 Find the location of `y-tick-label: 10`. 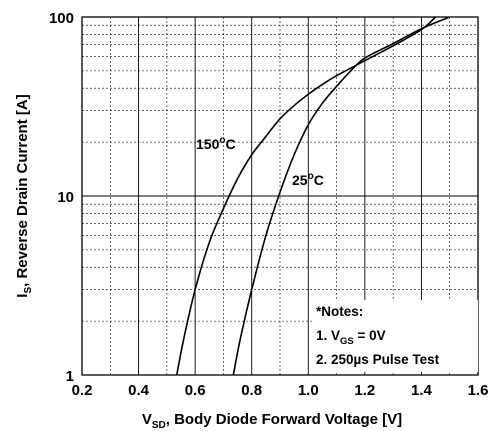

y-tick-label: 10 is located at coordinates (65, 197).